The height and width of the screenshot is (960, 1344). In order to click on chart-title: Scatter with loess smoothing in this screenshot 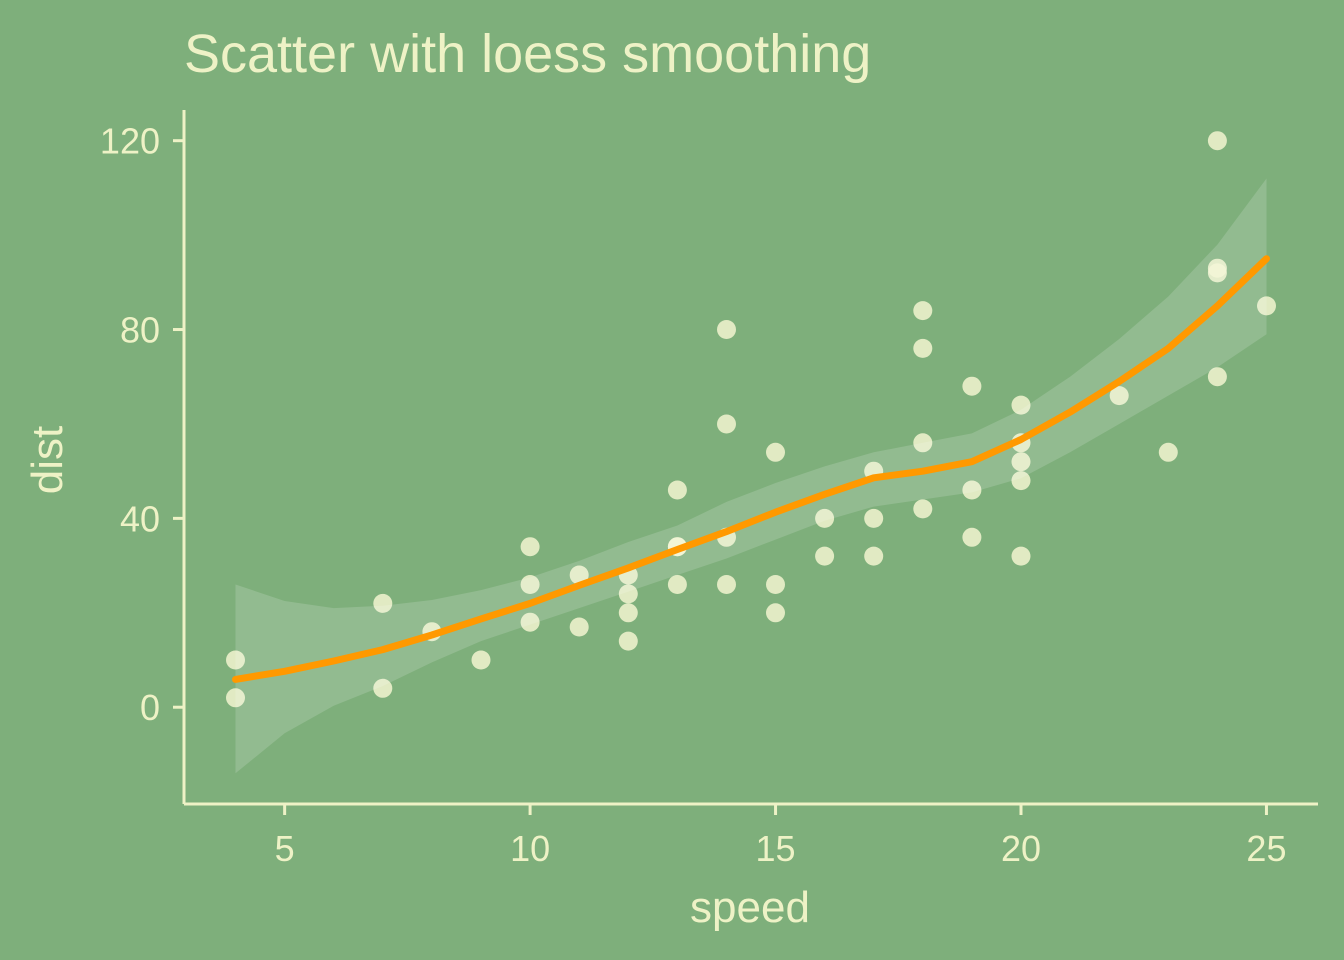, I will do `click(527, 54)`.